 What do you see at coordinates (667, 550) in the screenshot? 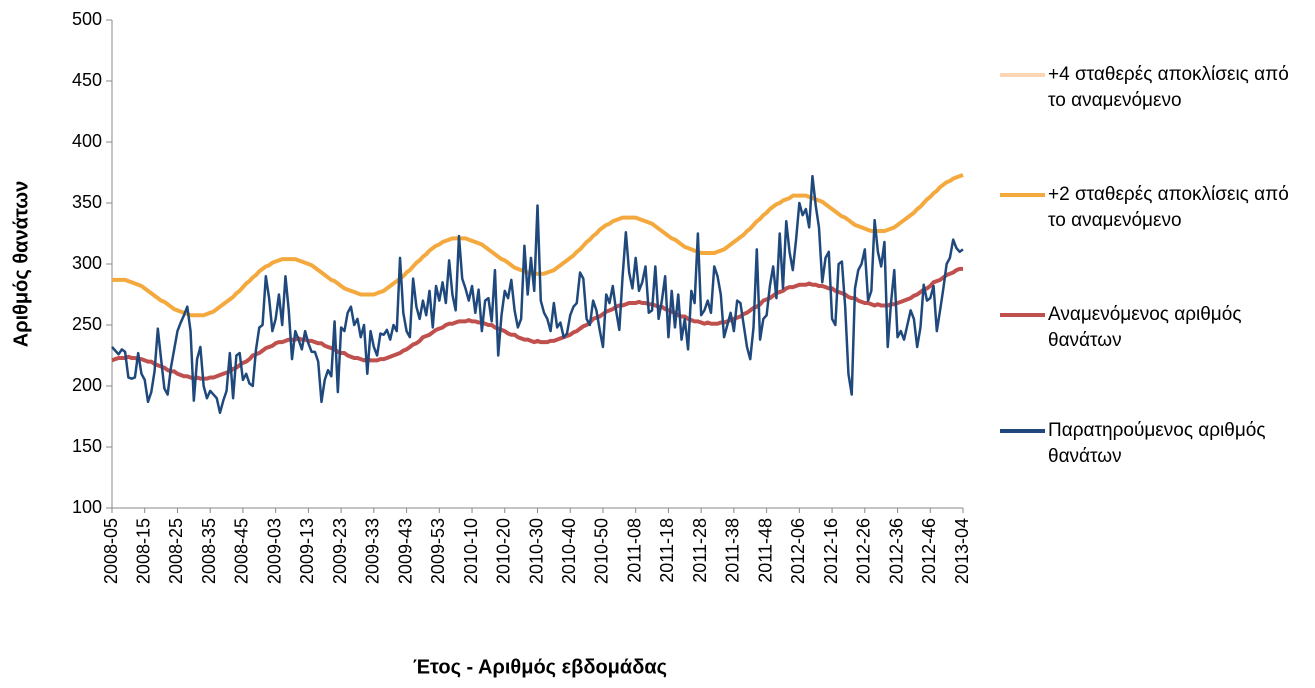
I see `x-tick-label: 2011-18` at bounding box center [667, 550].